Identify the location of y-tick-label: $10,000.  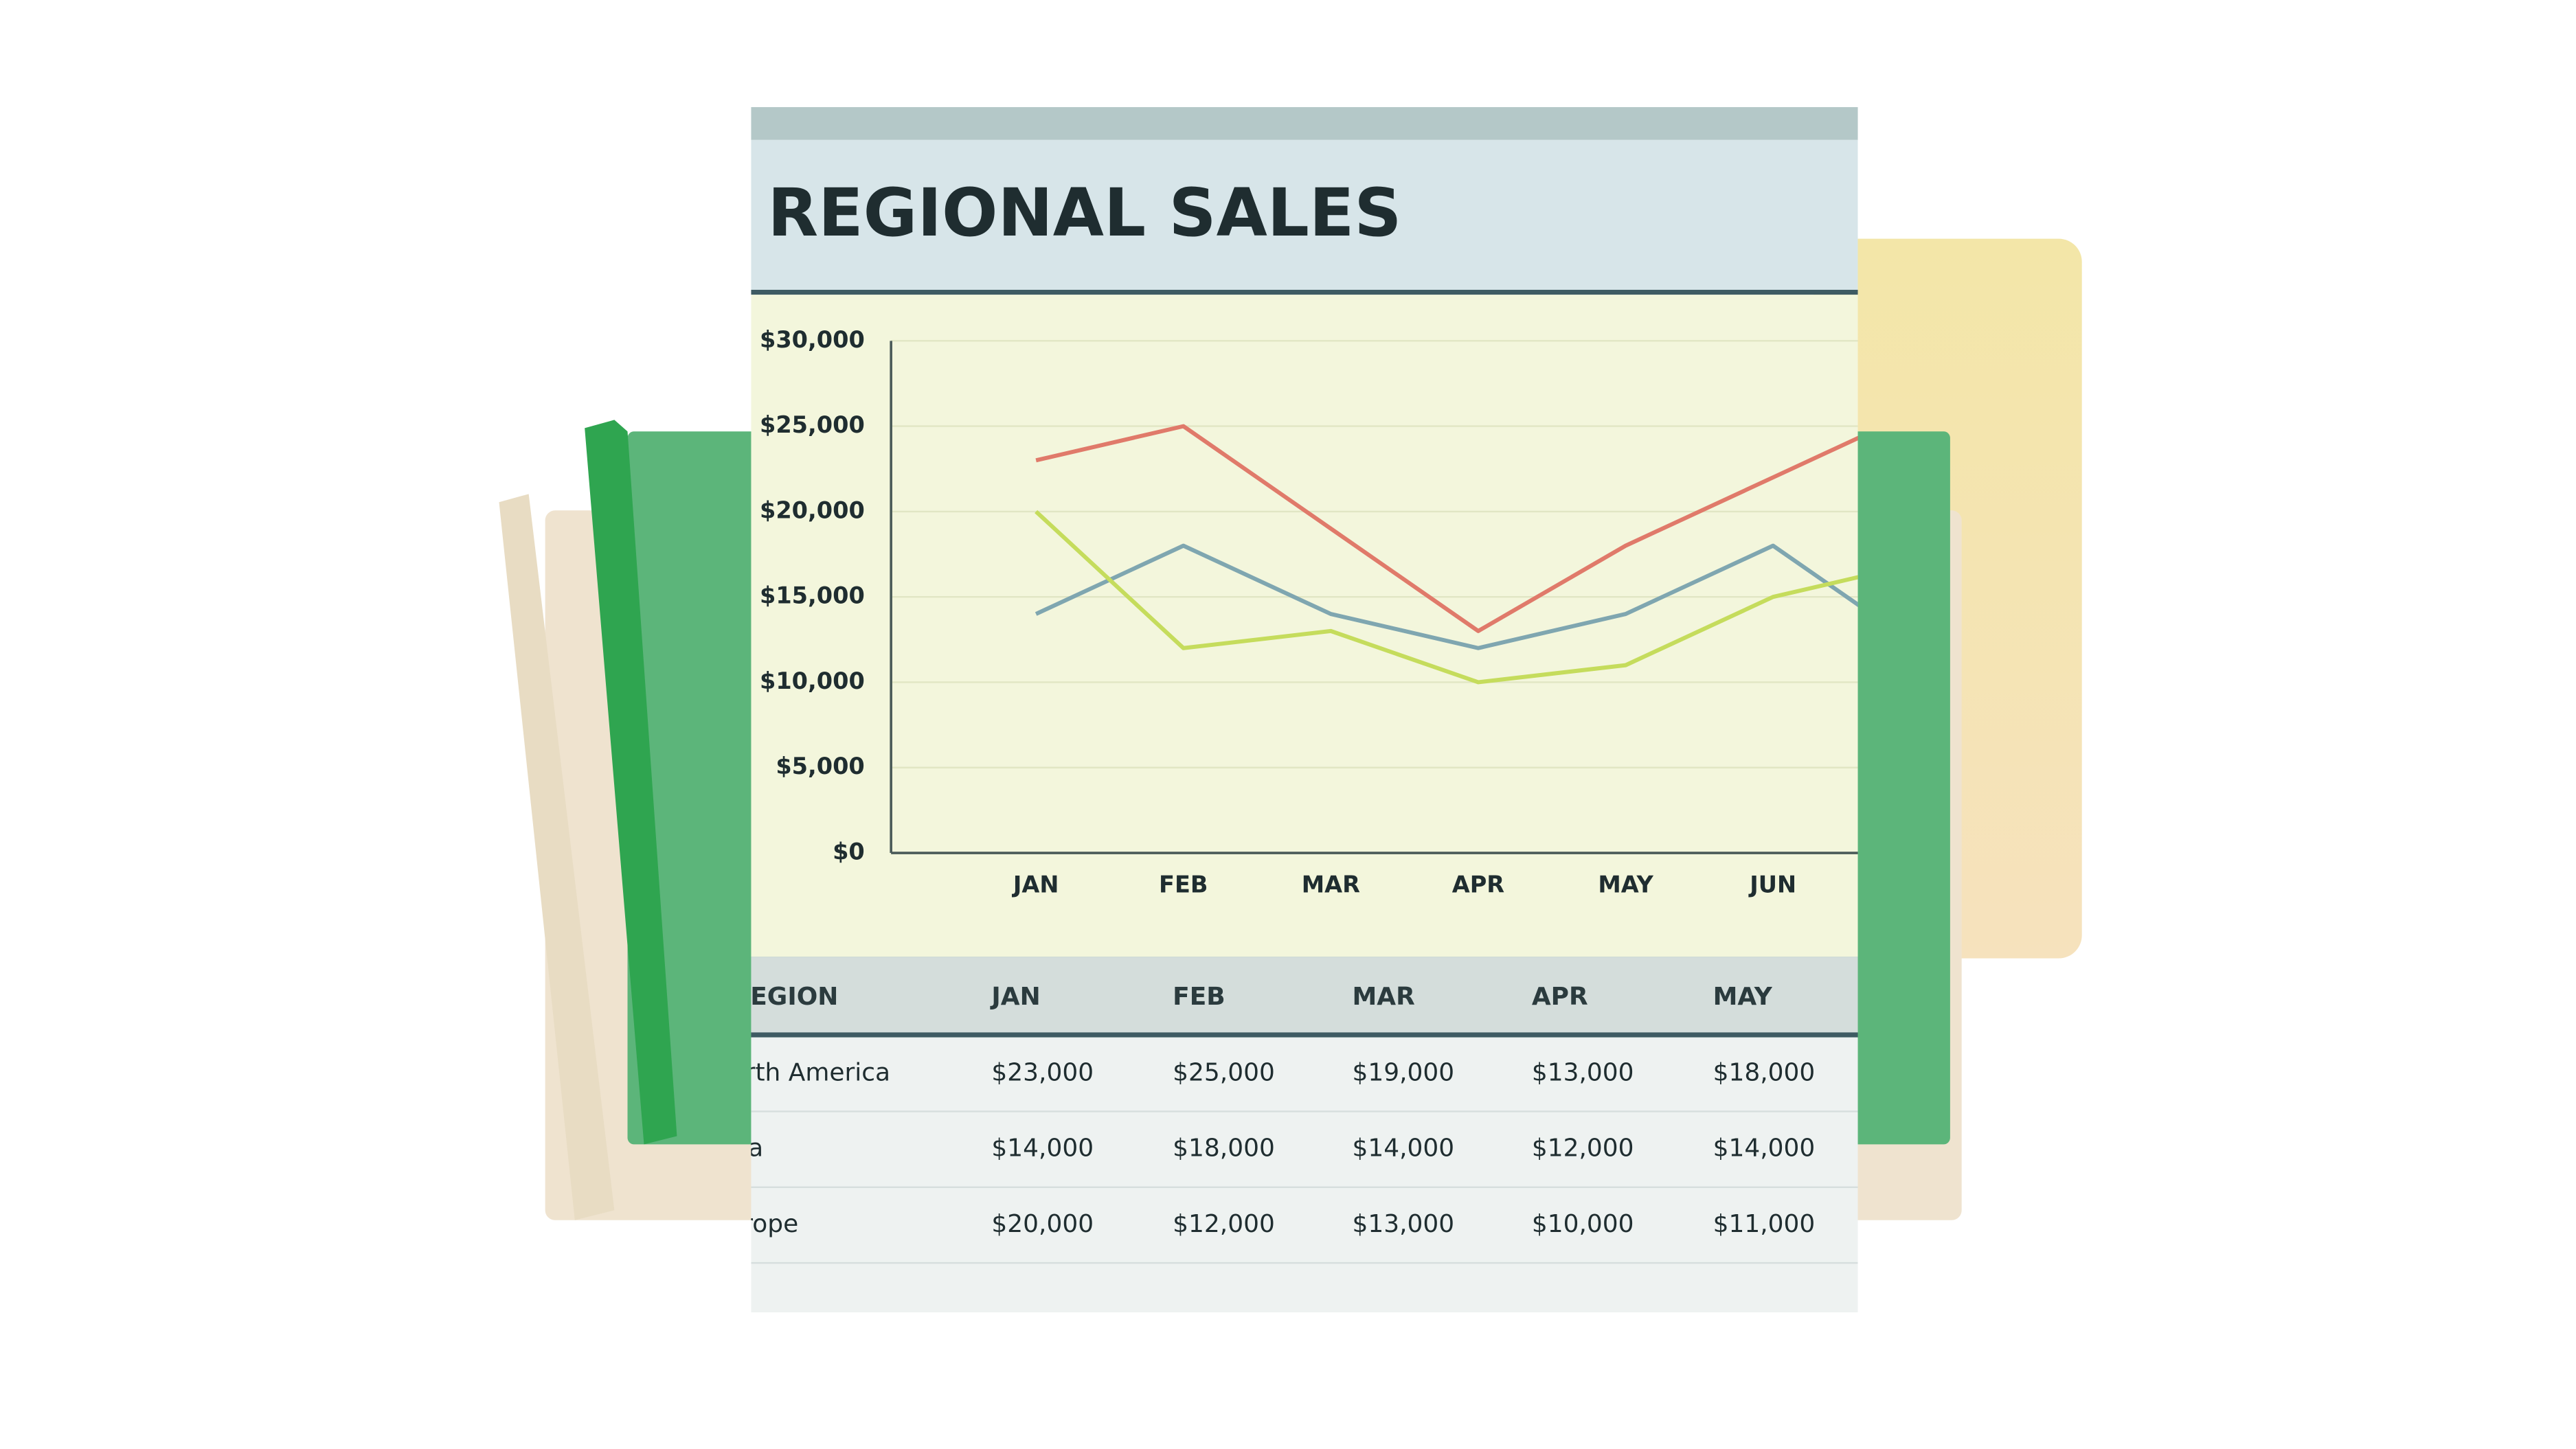
(812, 681).